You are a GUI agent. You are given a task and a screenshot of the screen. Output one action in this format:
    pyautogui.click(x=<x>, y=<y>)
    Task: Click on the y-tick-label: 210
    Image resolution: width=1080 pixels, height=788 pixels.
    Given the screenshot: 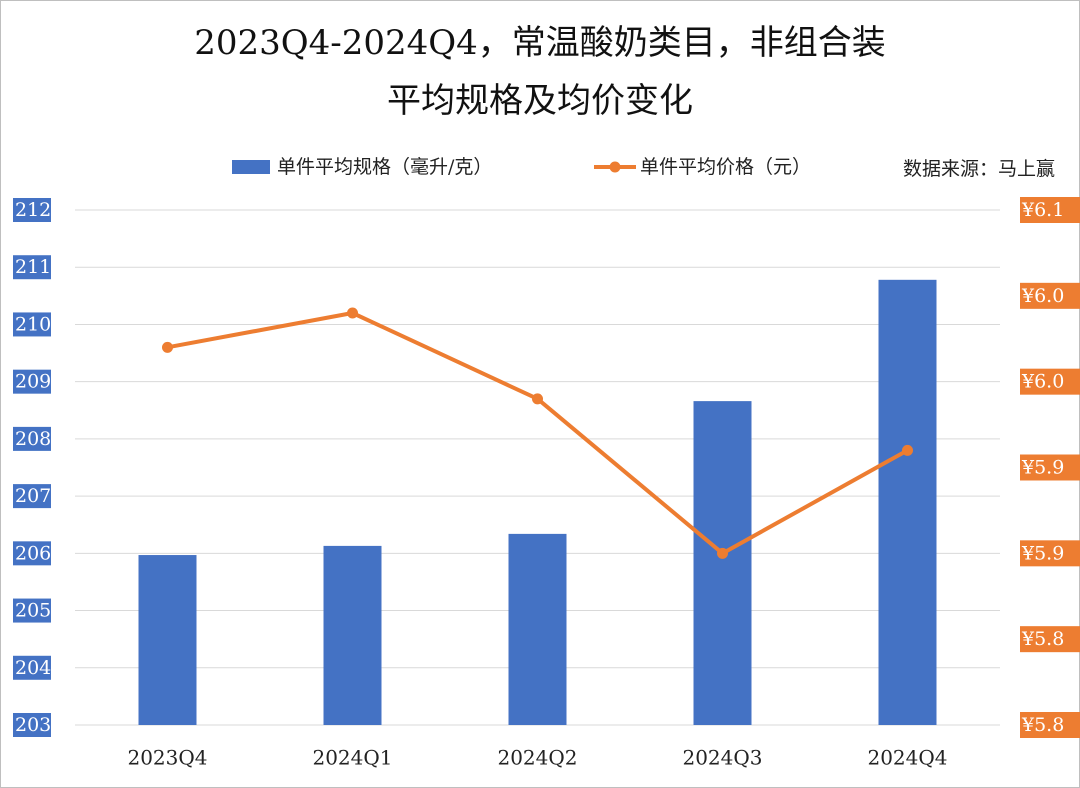 What is the action you would take?
    pyautogui.click(x=33, y=324)
    